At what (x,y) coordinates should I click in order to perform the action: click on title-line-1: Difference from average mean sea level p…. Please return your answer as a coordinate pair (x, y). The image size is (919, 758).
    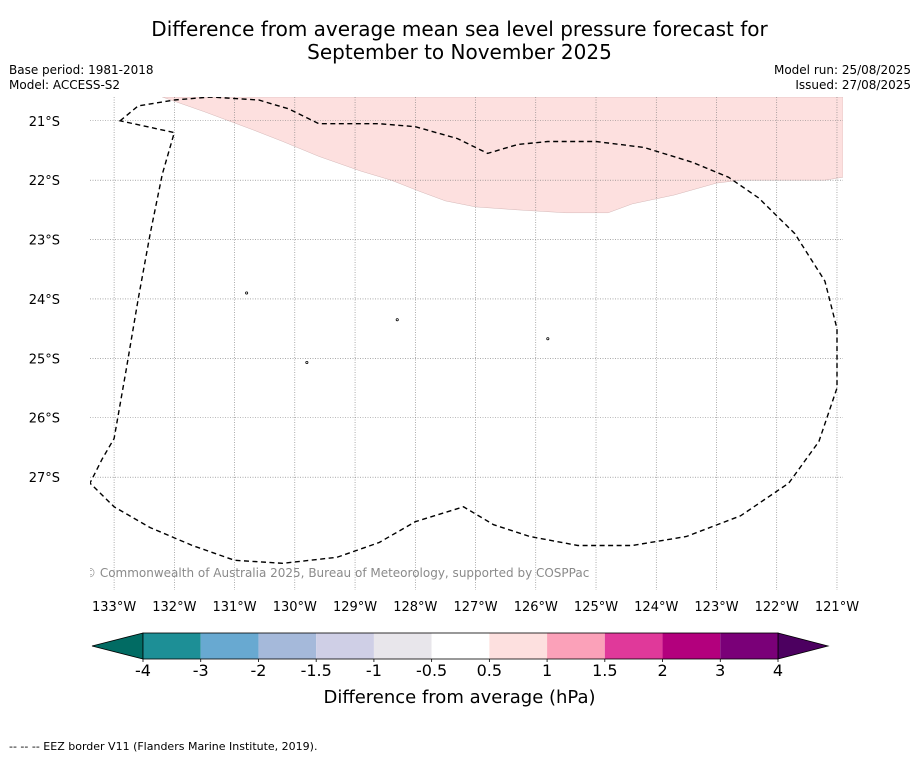
    Looking at the image, I should click on (459, 29).